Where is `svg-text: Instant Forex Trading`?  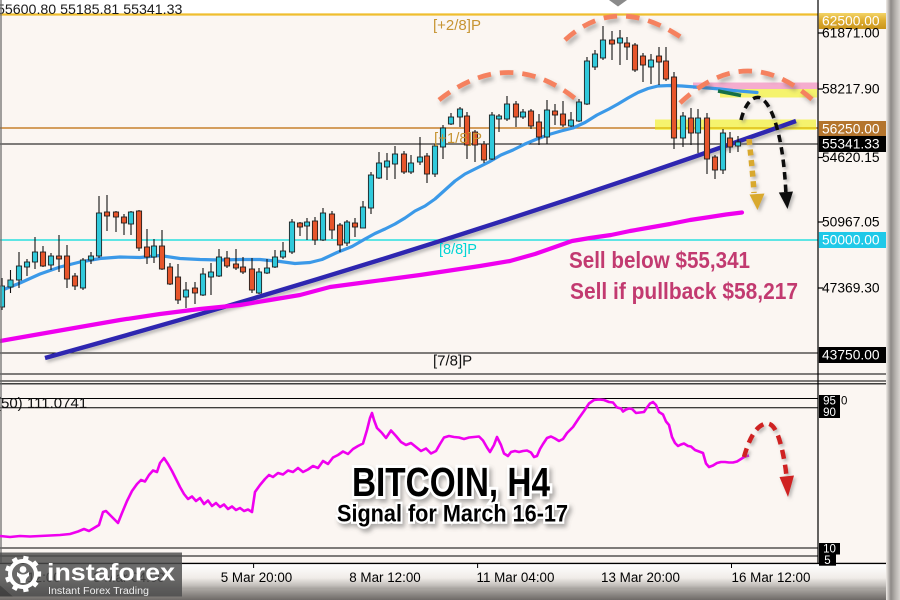 svg-text: Instant Forex Trading is located at coordinates (98, 591).